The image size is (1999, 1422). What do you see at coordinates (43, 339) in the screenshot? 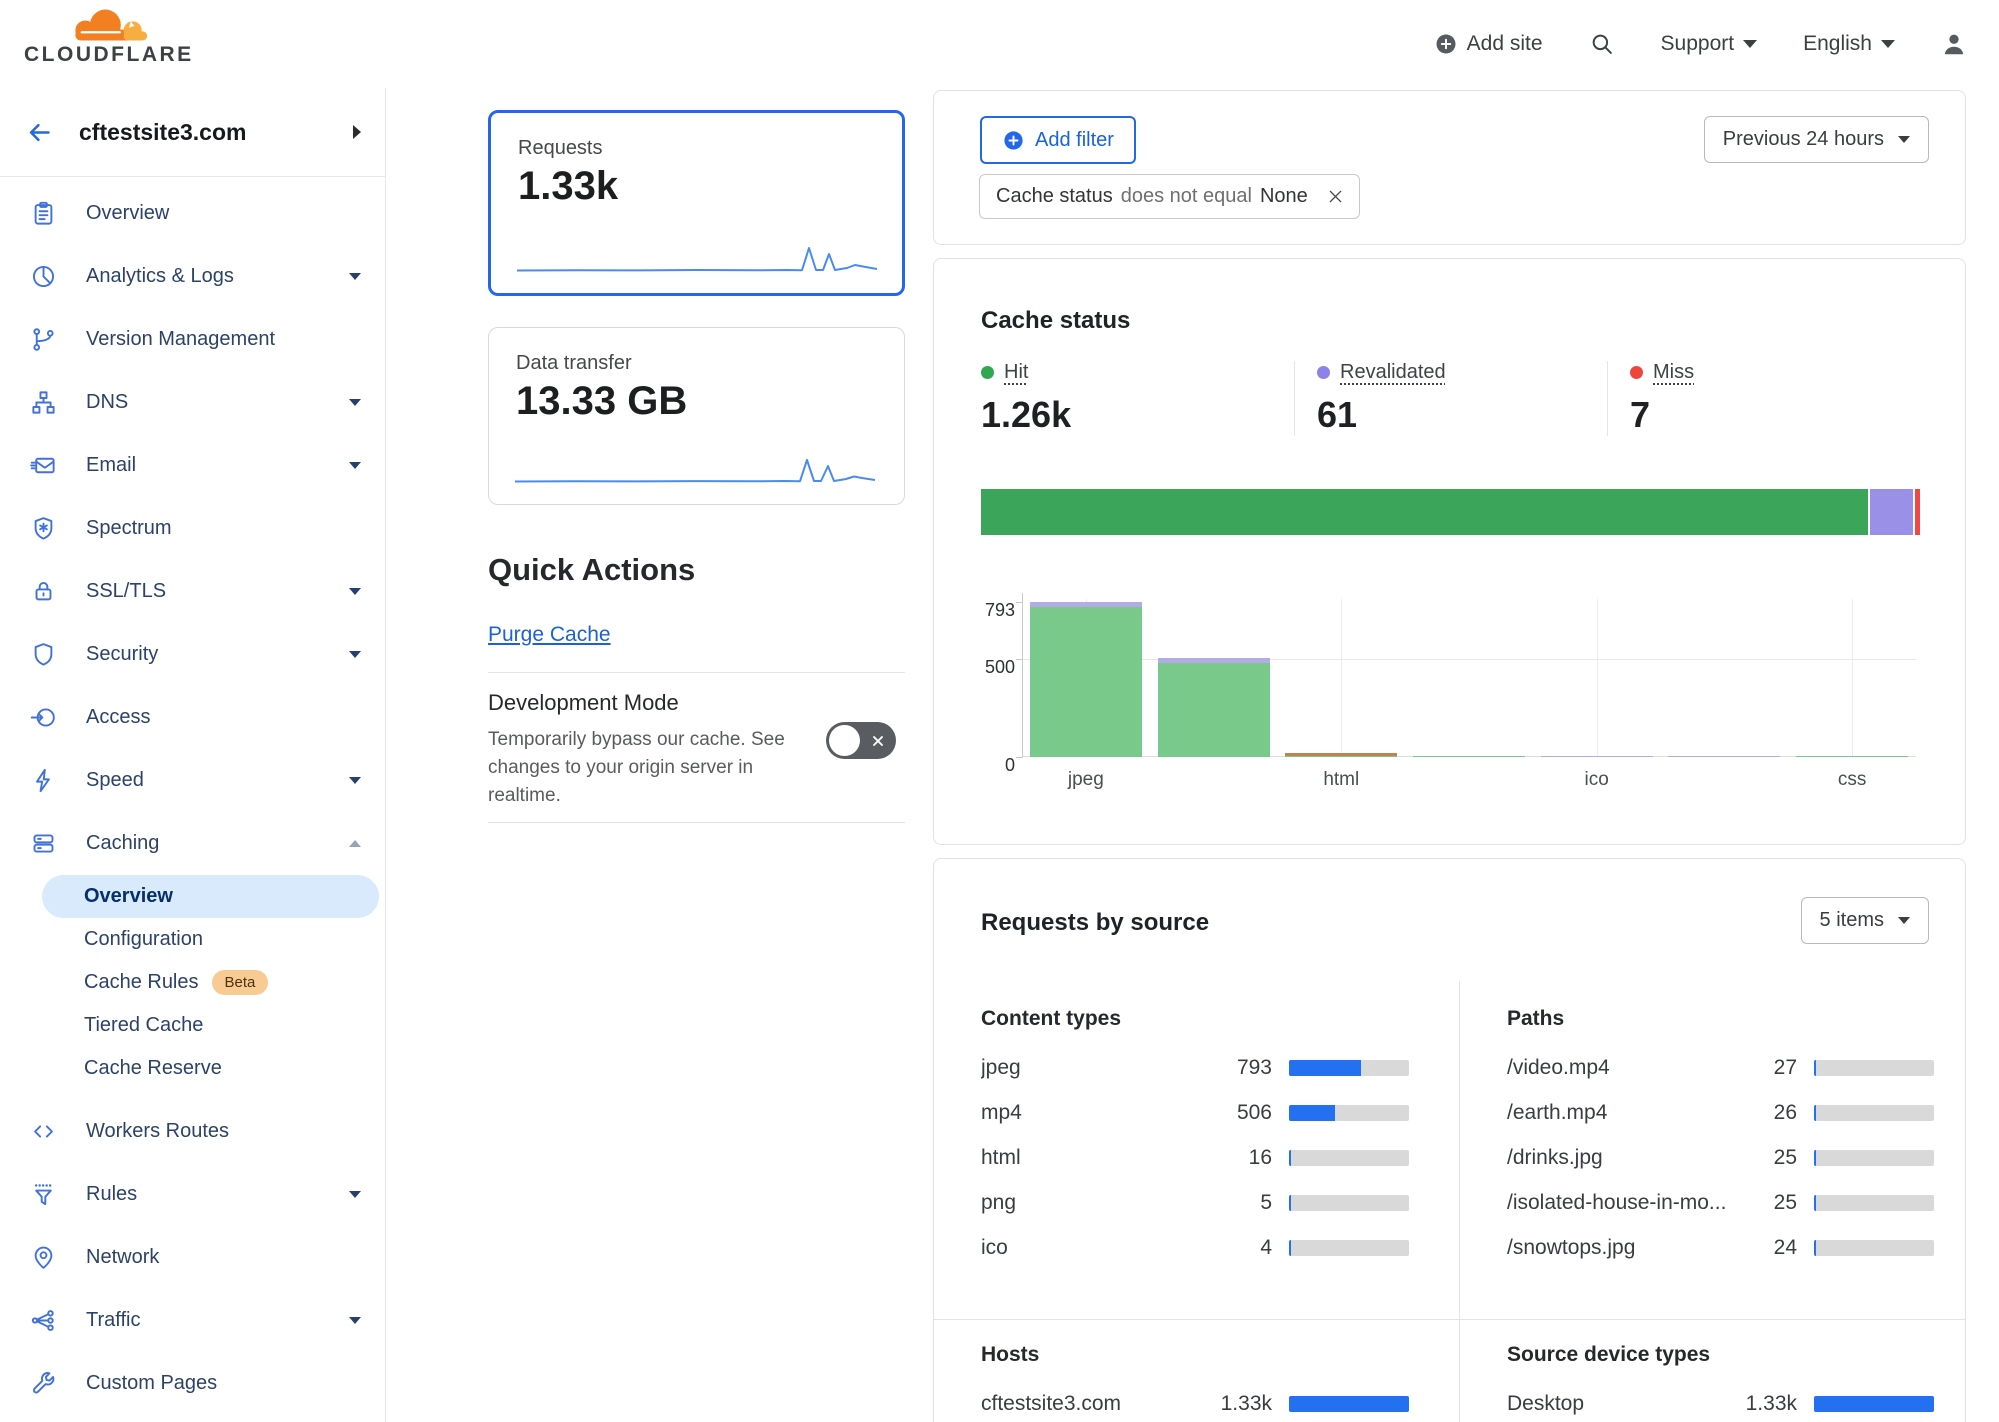
I see `git-branch-icon` at bounding box center [43, 339].